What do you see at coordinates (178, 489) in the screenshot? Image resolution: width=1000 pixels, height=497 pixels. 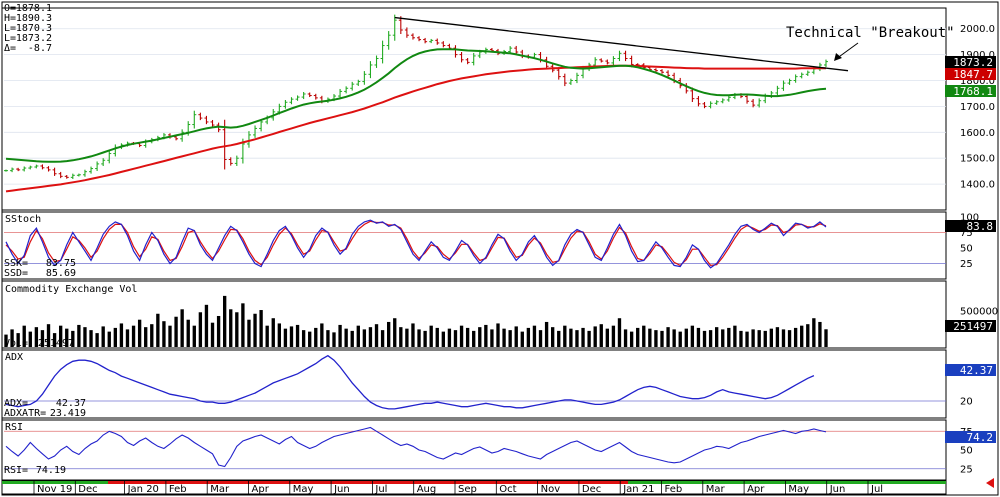 I see `x-axis-label-3: Feb` at bounding box center [178, 489].